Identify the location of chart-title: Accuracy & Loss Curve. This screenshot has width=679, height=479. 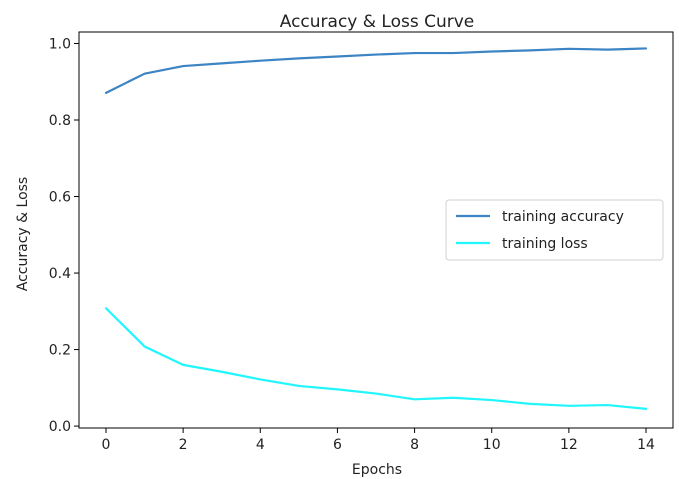
(377, 22).